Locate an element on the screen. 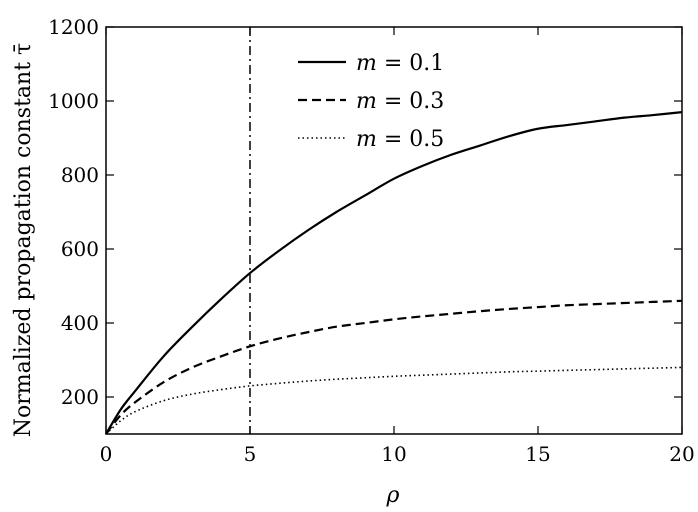  x-tick-label: 20 is located at coordinates (681, 454).